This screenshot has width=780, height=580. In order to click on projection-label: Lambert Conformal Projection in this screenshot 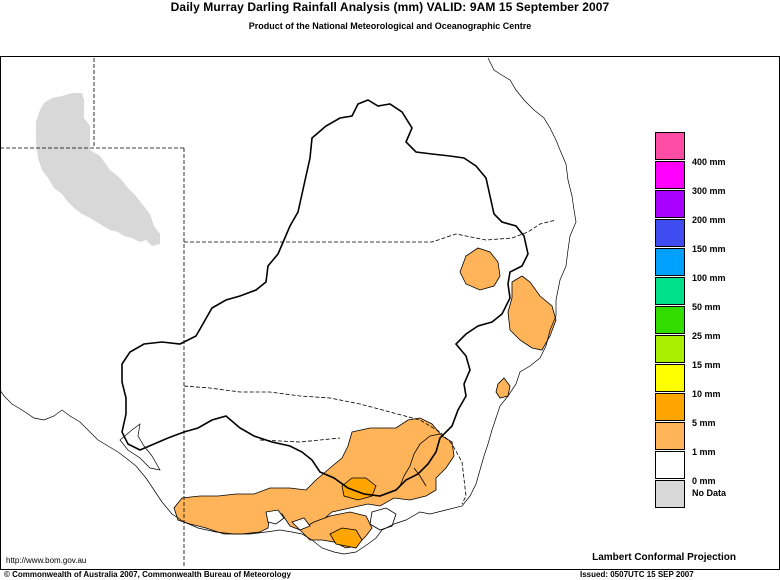, I will do `click(664, 557)`.